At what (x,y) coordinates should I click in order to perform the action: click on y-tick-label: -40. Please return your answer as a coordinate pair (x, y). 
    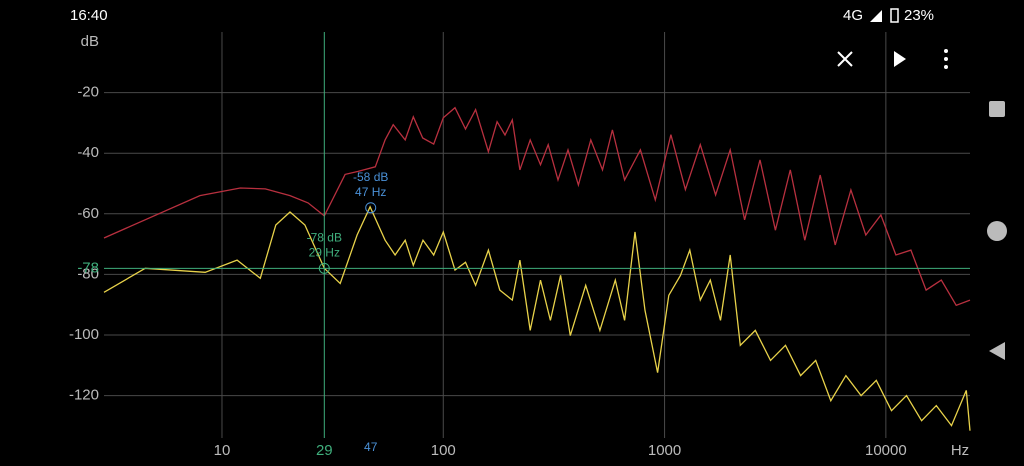
    Looking at the image, I should click on (88, 152).